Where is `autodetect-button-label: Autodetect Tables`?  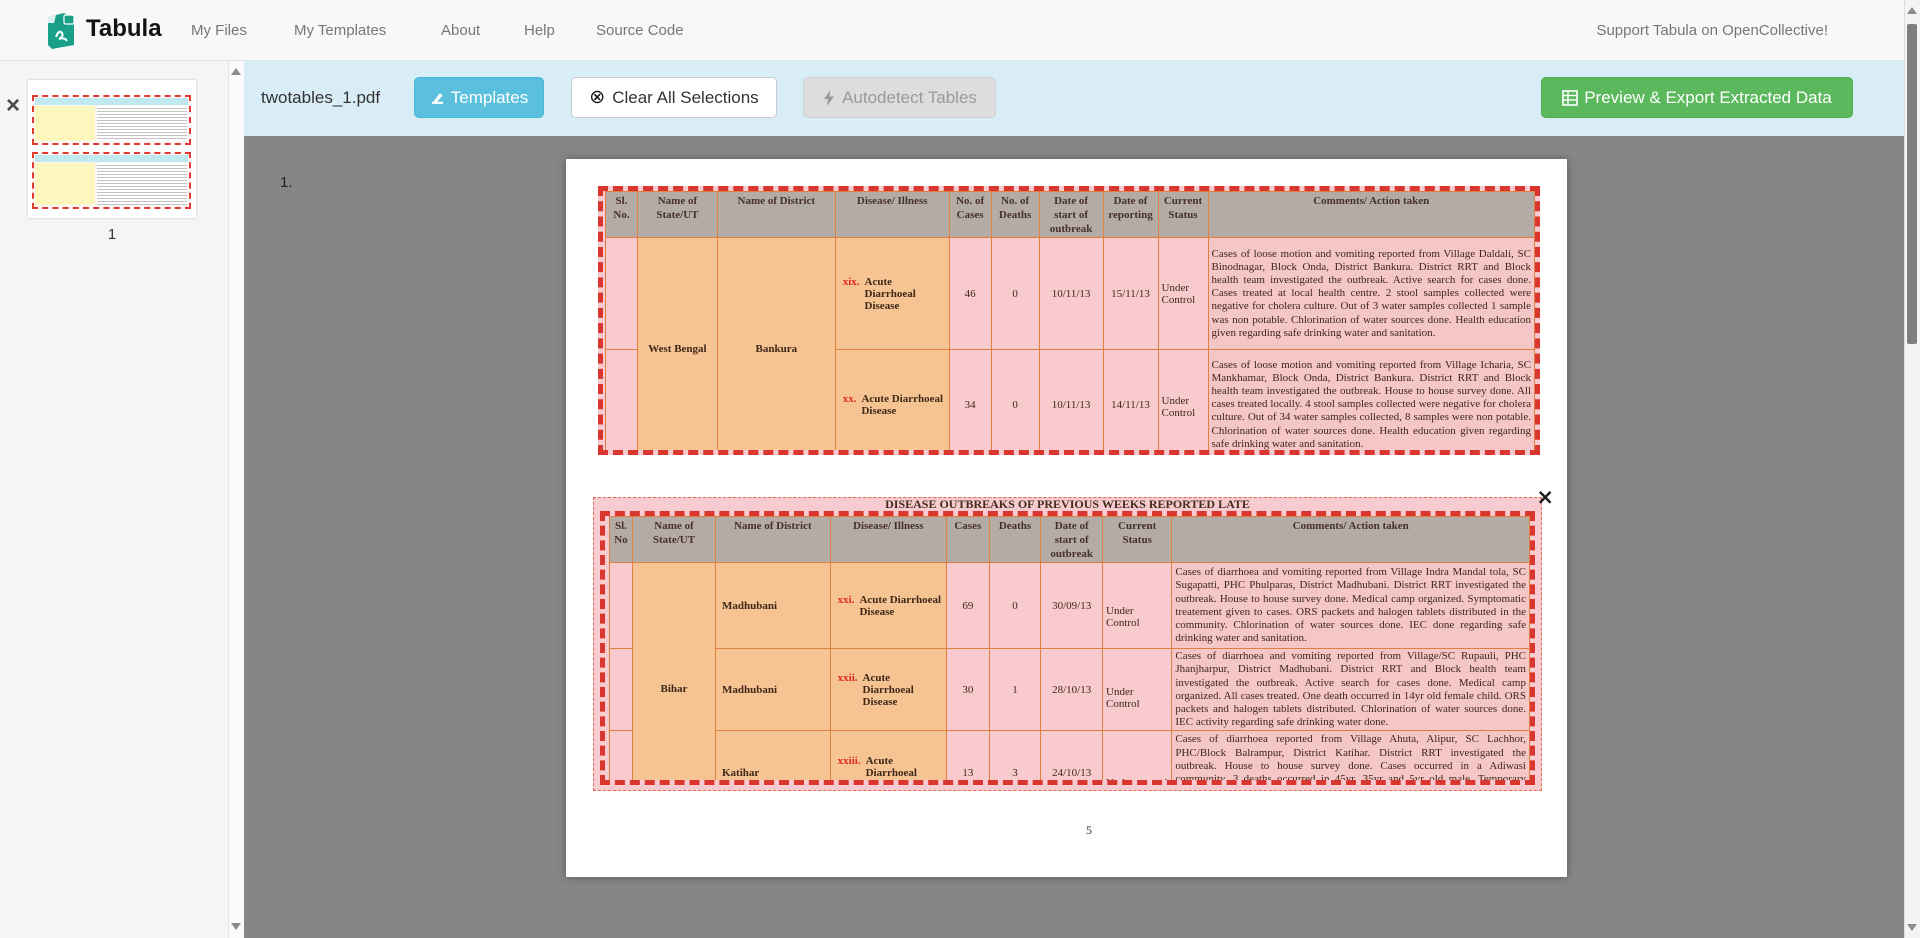 autodetect-button-label: Autodetect Tables is located at coordinates (909, 97).